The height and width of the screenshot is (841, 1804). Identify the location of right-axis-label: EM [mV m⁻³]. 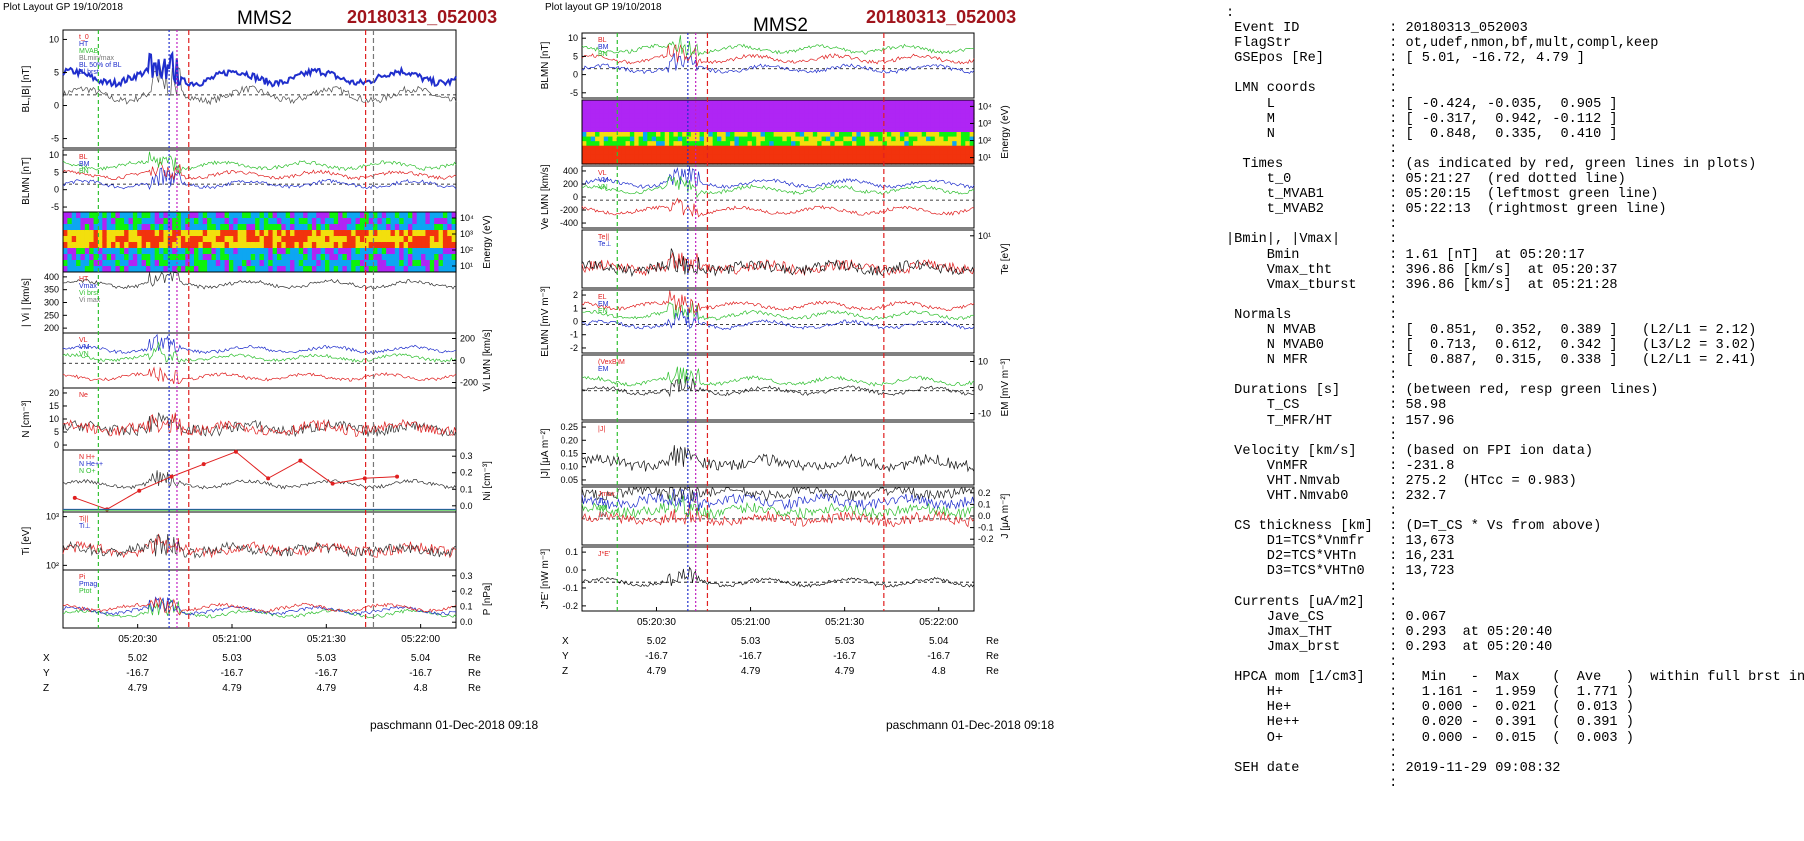
(1005, 387).